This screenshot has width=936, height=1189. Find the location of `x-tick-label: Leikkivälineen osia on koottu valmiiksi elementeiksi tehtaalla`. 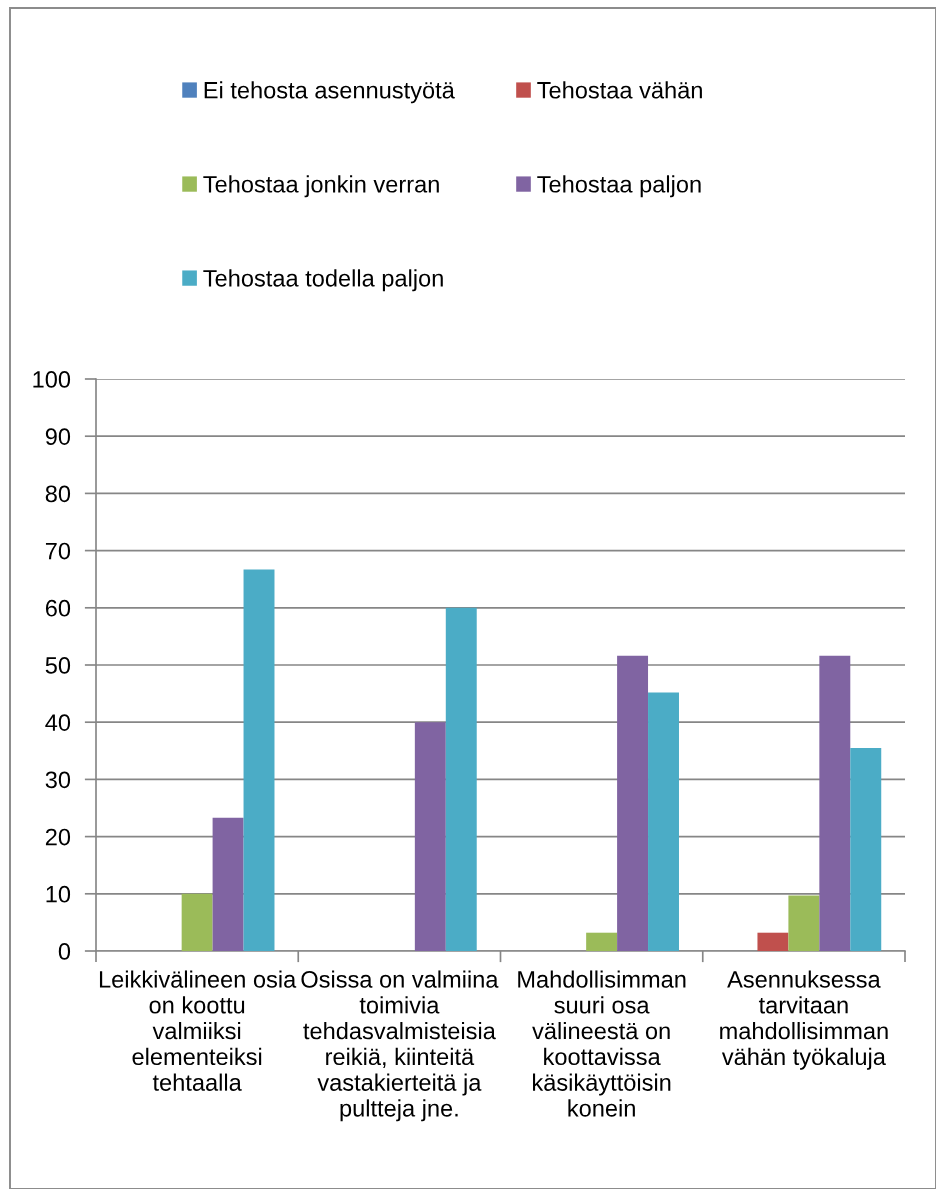

x-tick-label: Leikkivälineen osia on koottu valmiiksi elementeiksi tehtaalla is located at coordinates (198, 1030).